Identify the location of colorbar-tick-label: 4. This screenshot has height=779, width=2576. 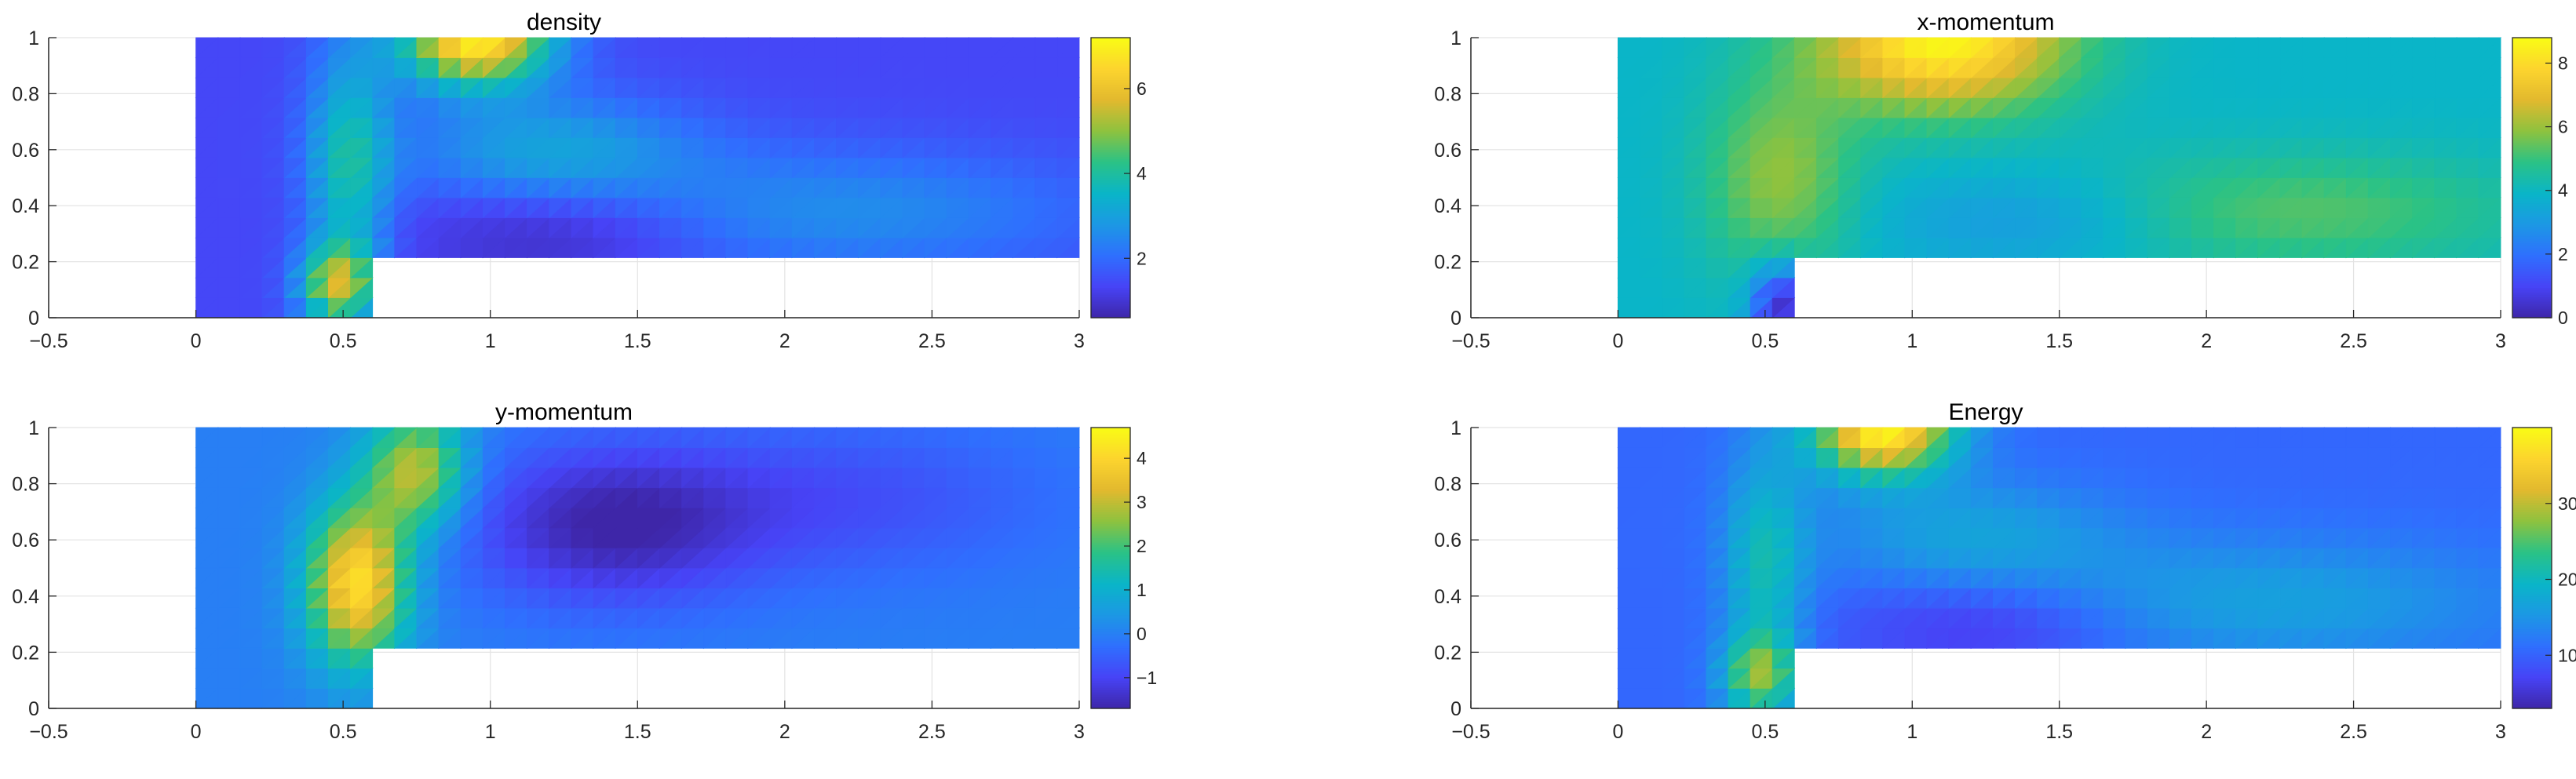
(1142, 173).